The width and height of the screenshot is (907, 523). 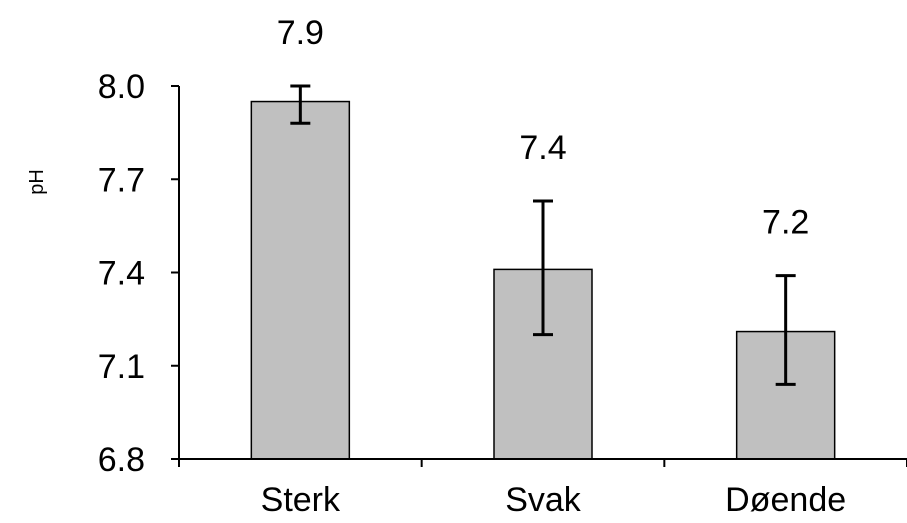 What do you see at coordinates (542, 148) in the screenshot?
I see `data-label: 7.4` at bounding box center [542, 148].